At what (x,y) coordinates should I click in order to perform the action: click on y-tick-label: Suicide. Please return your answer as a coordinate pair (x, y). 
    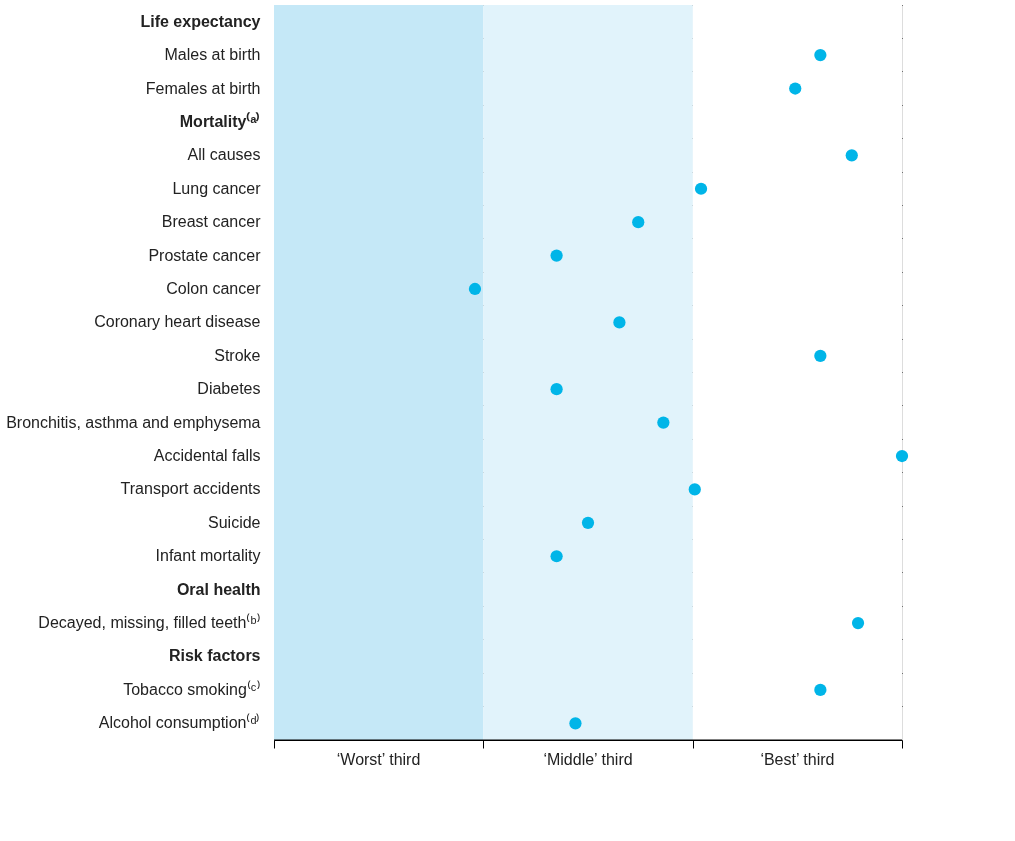
    Looking at the image, I should click on (234, 522).